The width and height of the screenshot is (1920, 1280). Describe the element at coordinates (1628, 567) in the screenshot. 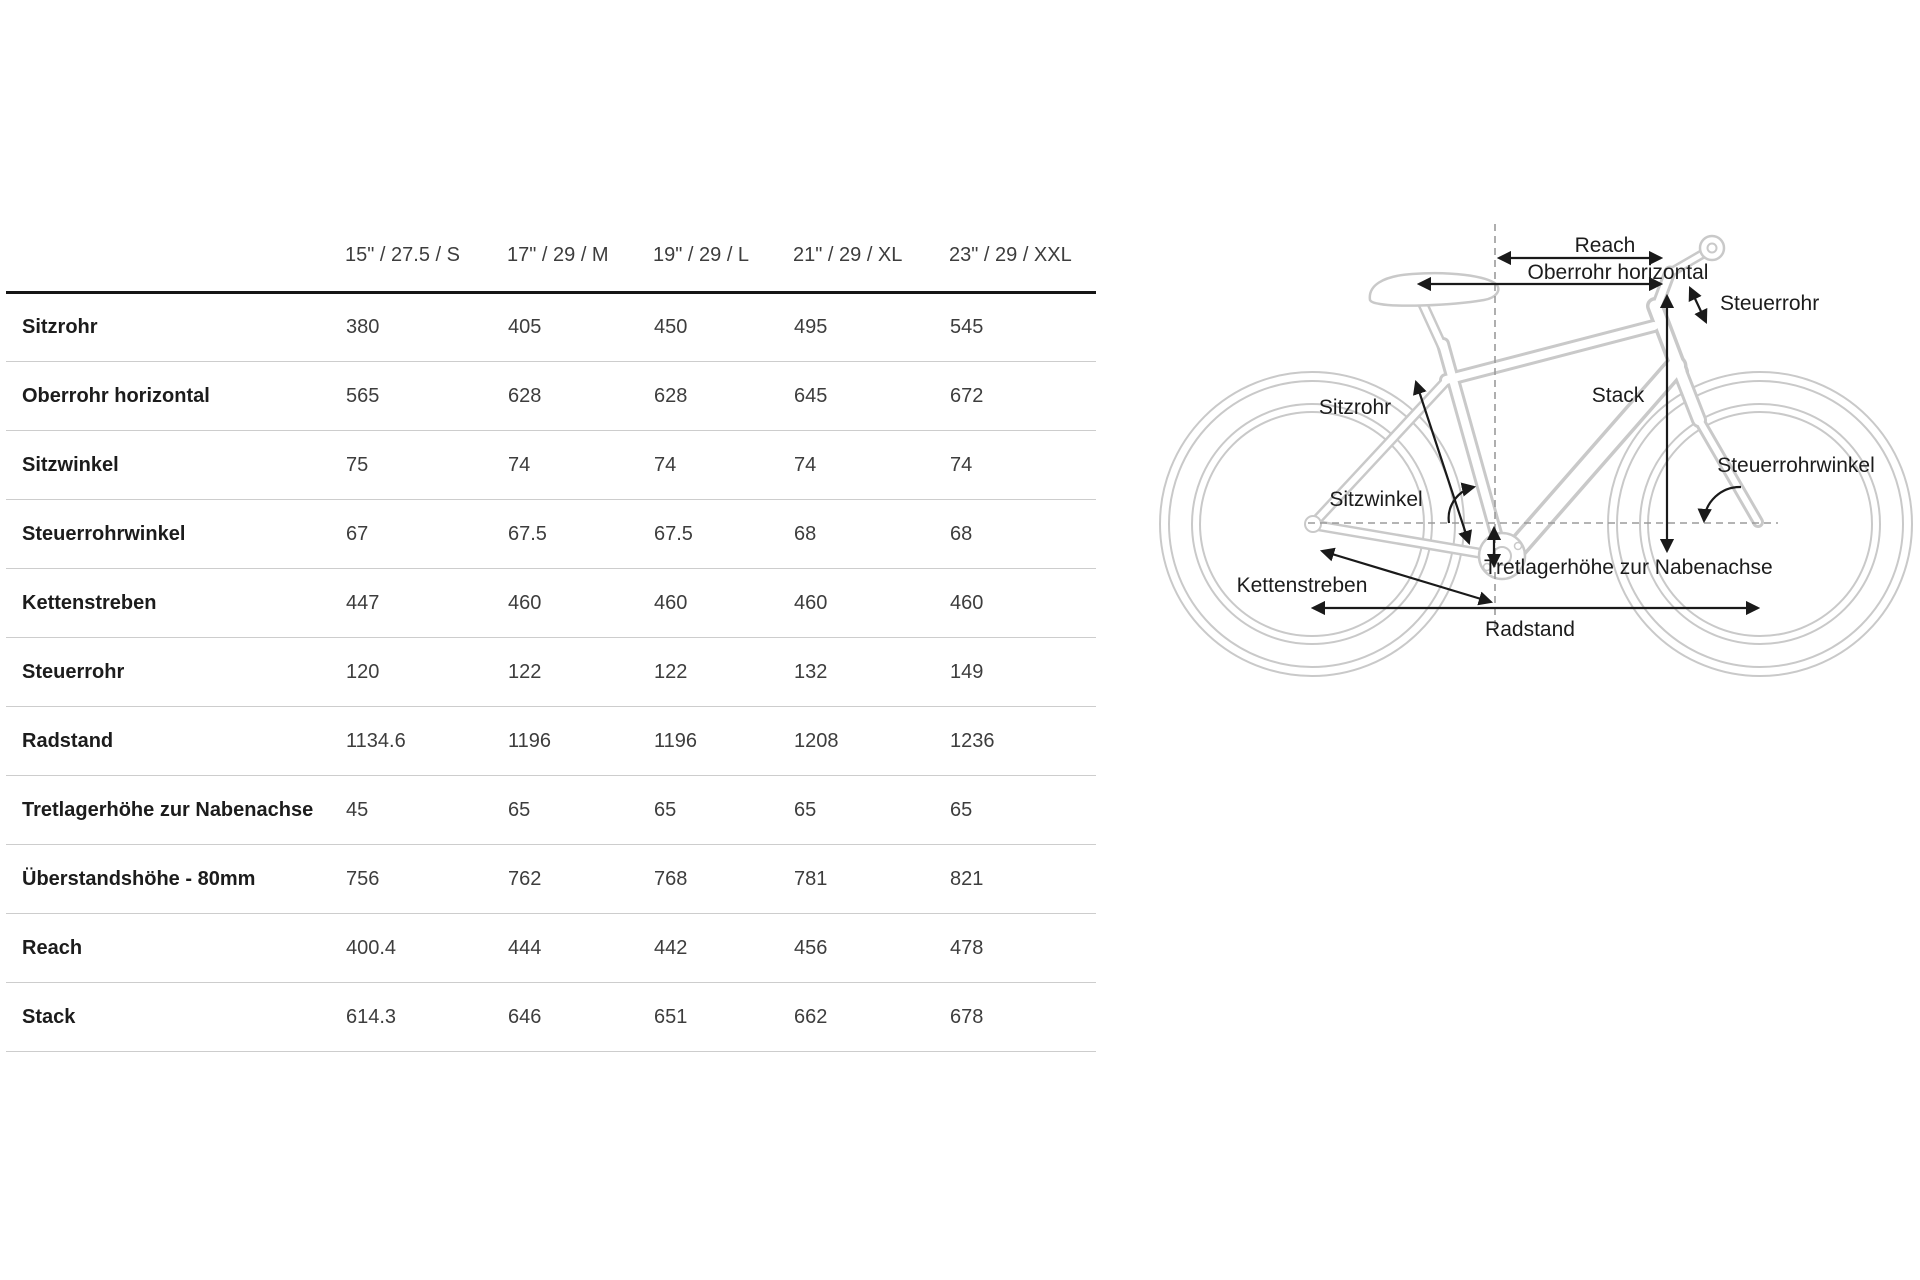

I see `tretlagerhoehe-label: Tretlagerhöhe zur Nabenachse` at that location.